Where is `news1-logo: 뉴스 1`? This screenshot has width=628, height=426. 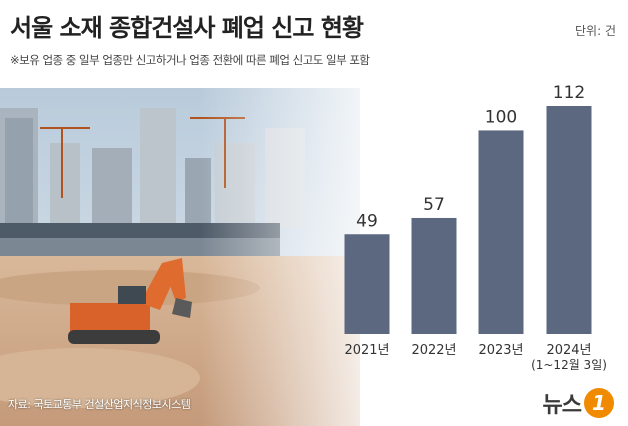 news1-logo: 뉴스 1 is located at coordinates (578, 403).